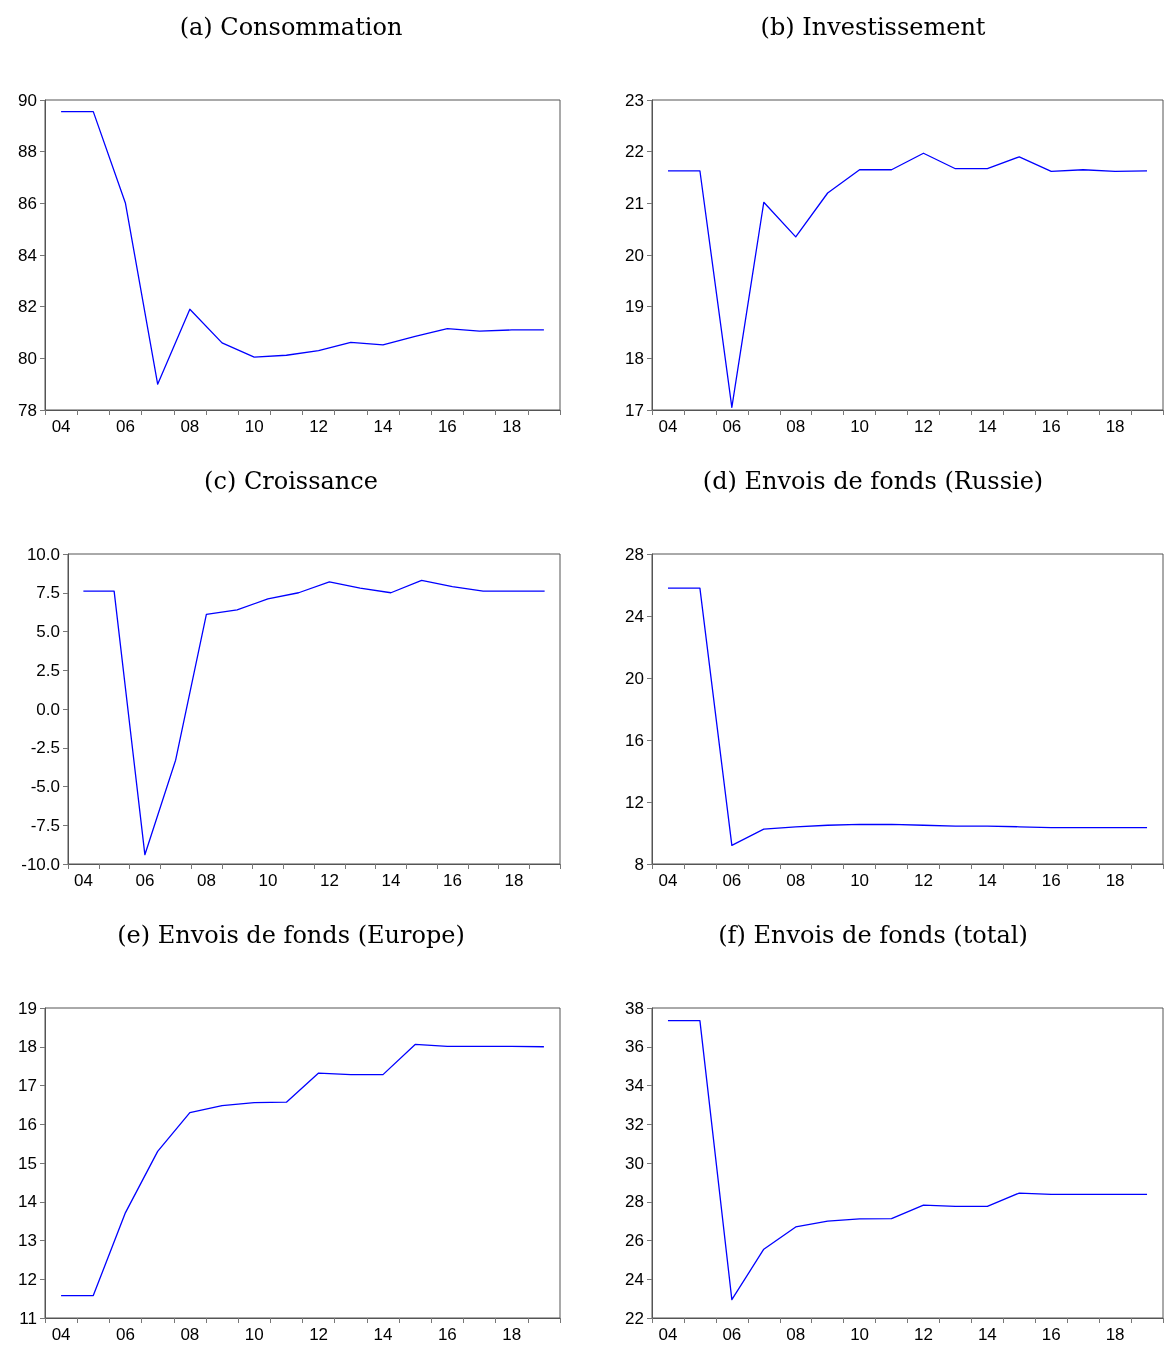 The image size is (1164, 1362). Describe the element at coordinates (634, 1047) in the screenshot. I see `y-tick-label: 36` at that location.